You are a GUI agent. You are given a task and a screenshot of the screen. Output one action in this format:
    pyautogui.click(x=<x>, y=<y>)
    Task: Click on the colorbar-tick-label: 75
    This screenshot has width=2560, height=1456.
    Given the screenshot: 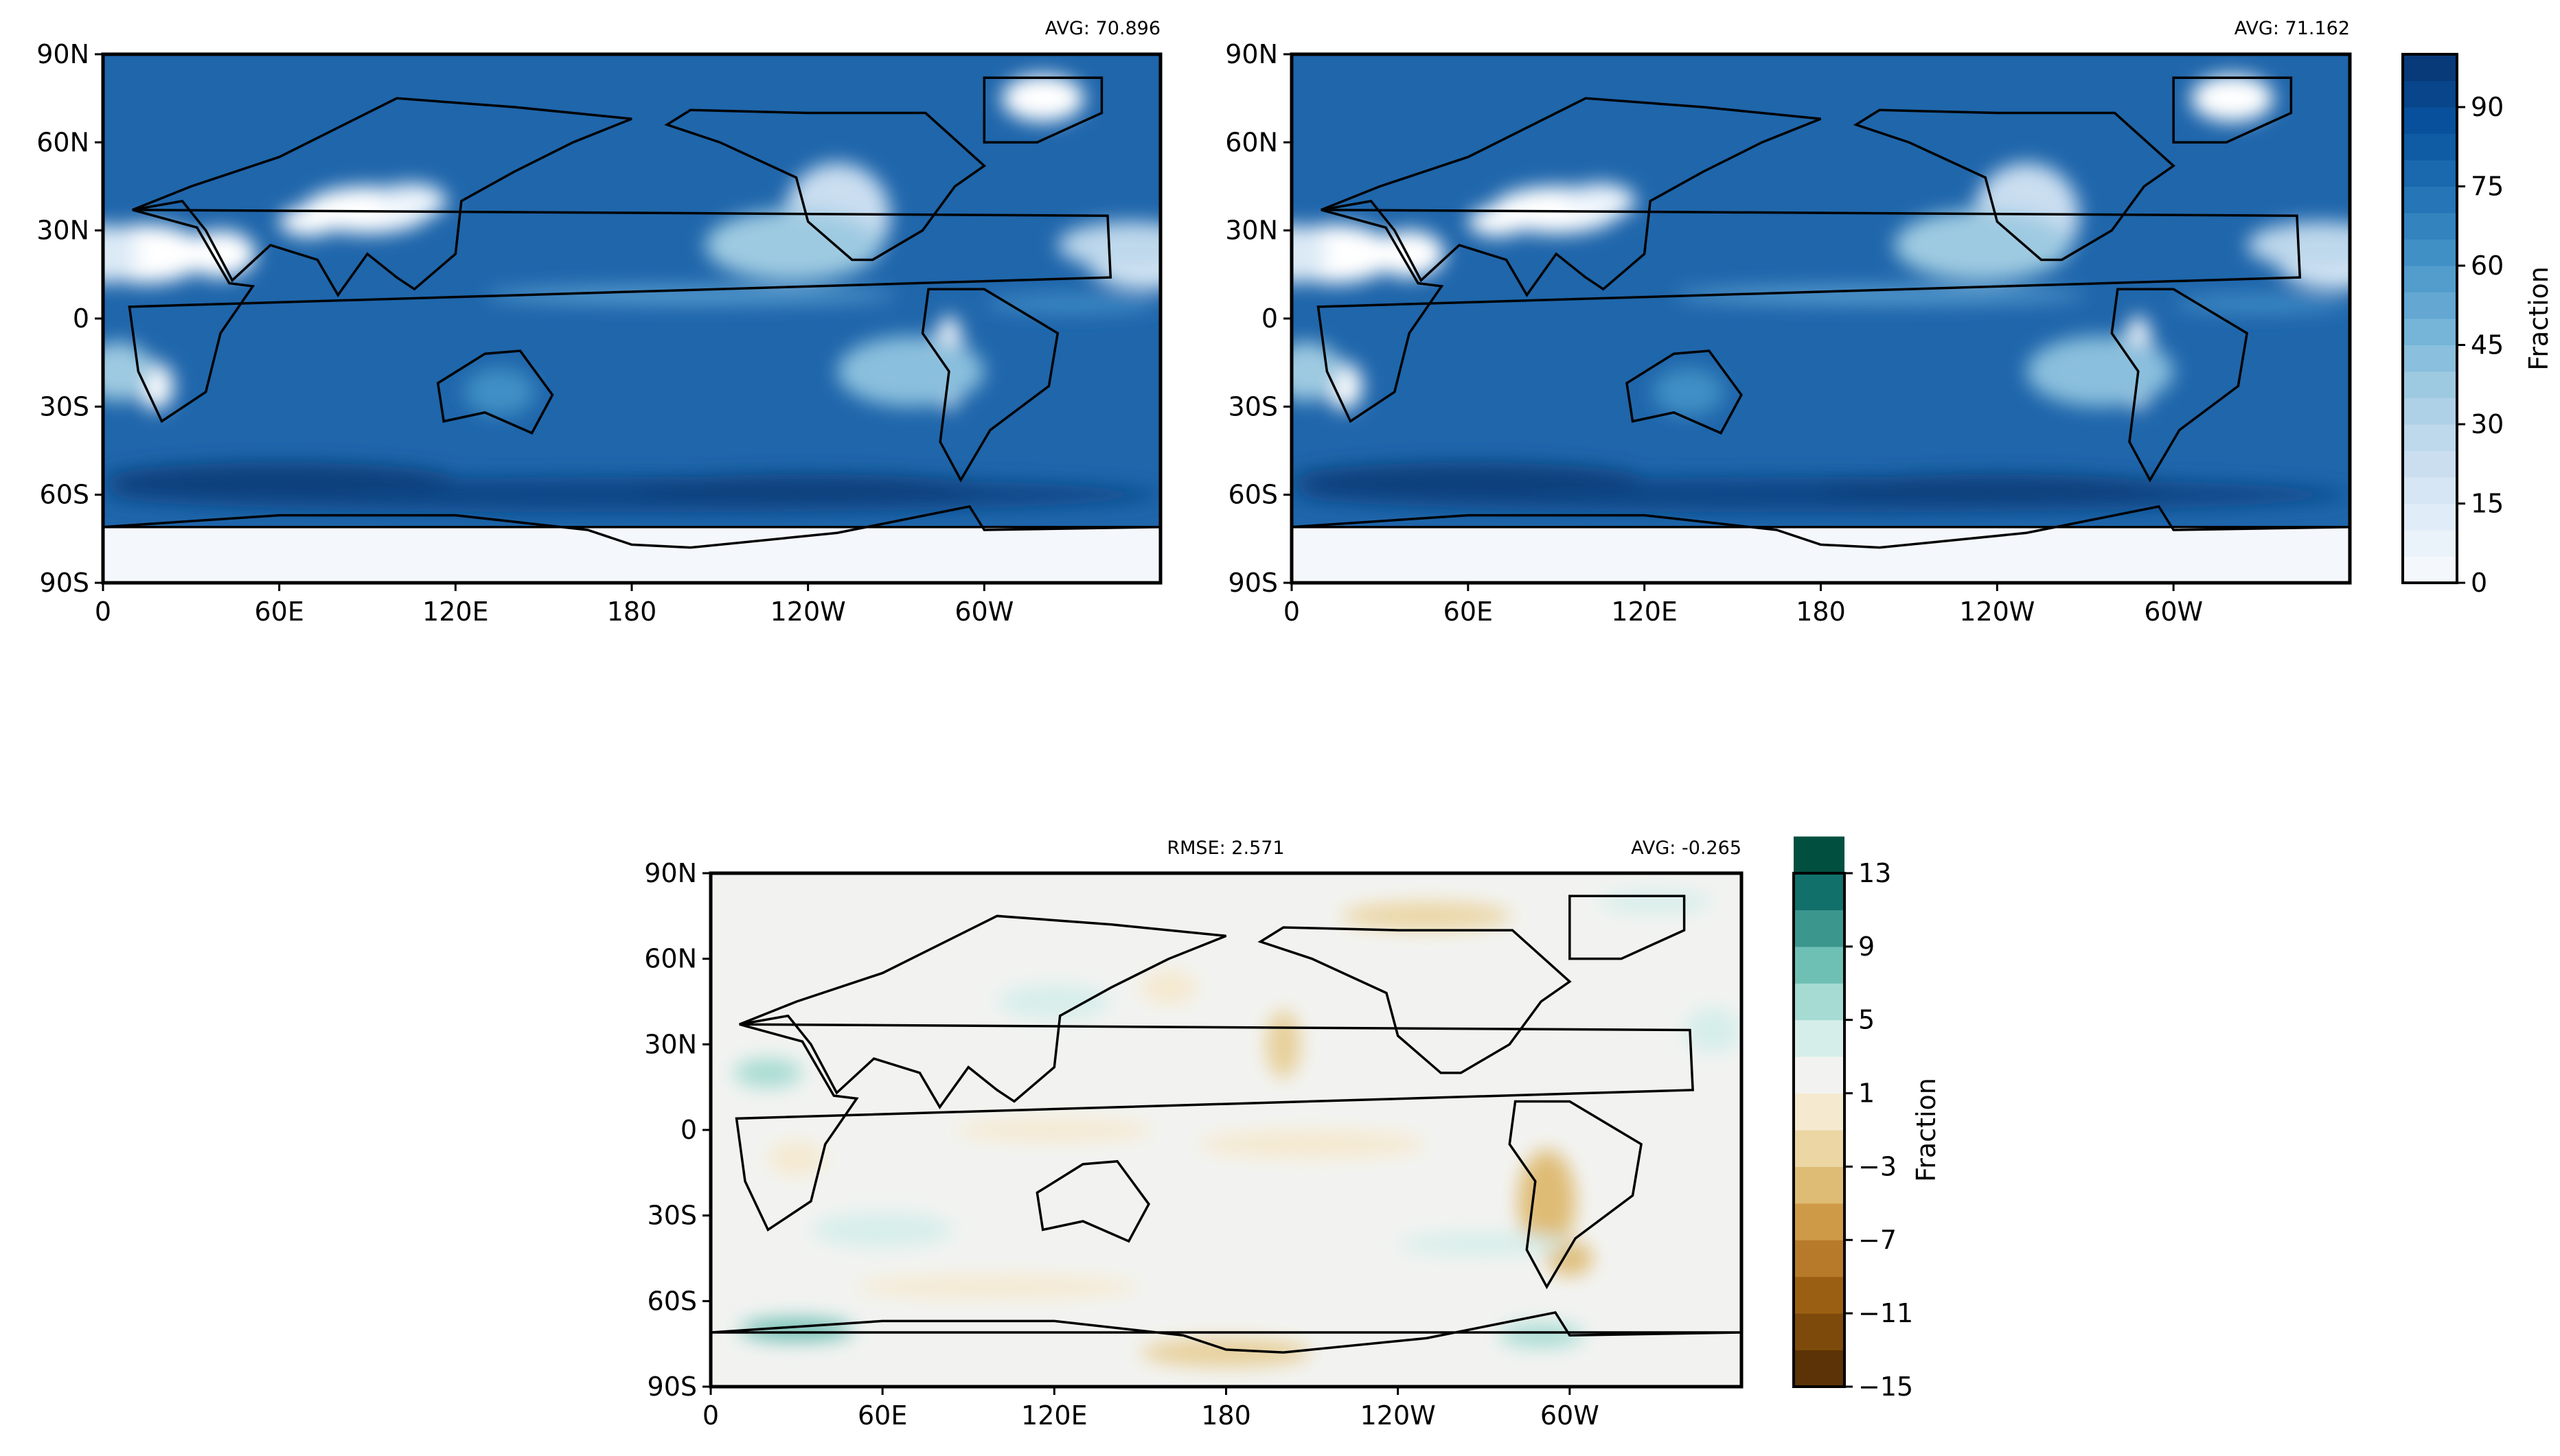 What is the action you would take?
    pyautogui.click(x=2487, y=187)
    